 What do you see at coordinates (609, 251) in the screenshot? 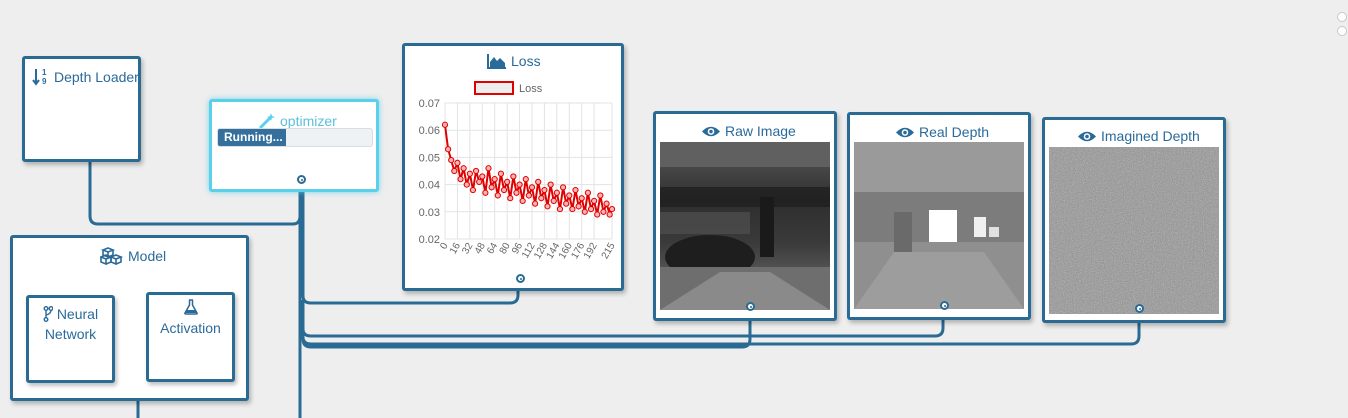
I see `x-tick-label: 215` at bounding box center [609, 251].